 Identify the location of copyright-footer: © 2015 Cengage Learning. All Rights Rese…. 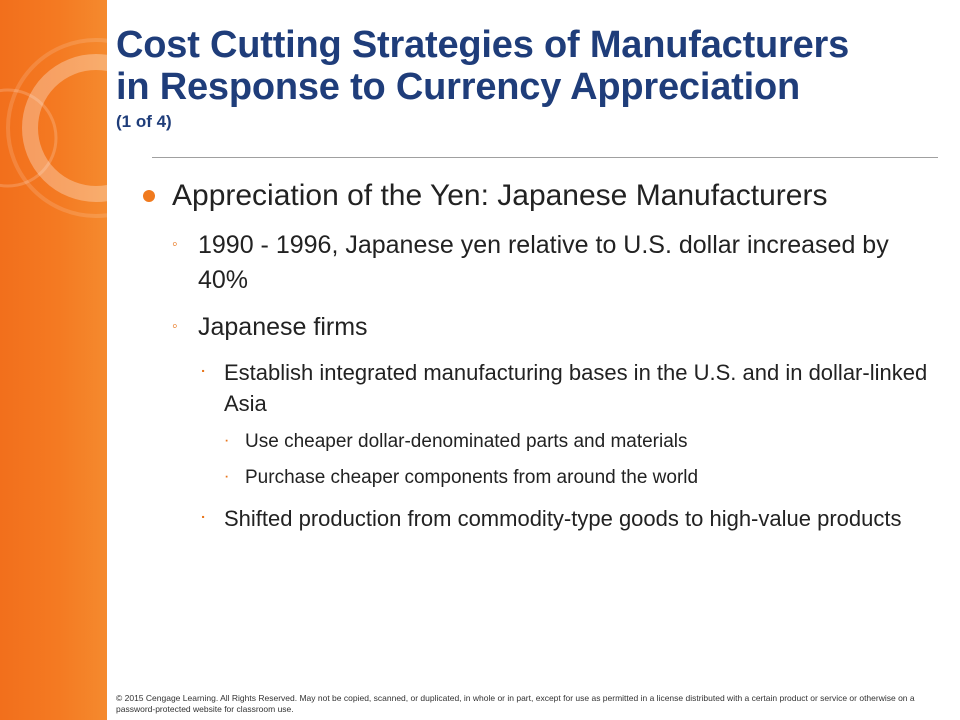
(515, 703).